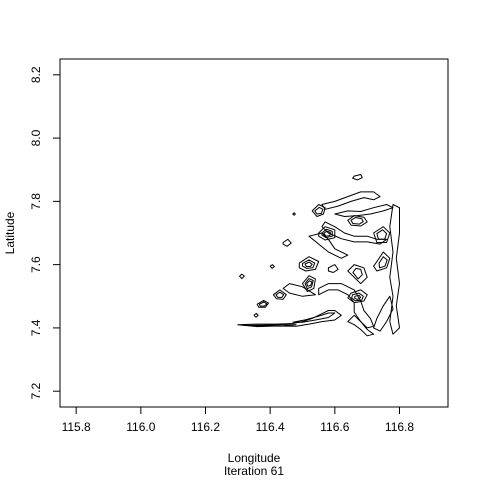 Image resolution: width=480 pixels, height=480 pixels. What do you see at coordinates (242, 276) in the screenshot?
I see `contour-line-west-spot-j` at bounding box center [242, 276].